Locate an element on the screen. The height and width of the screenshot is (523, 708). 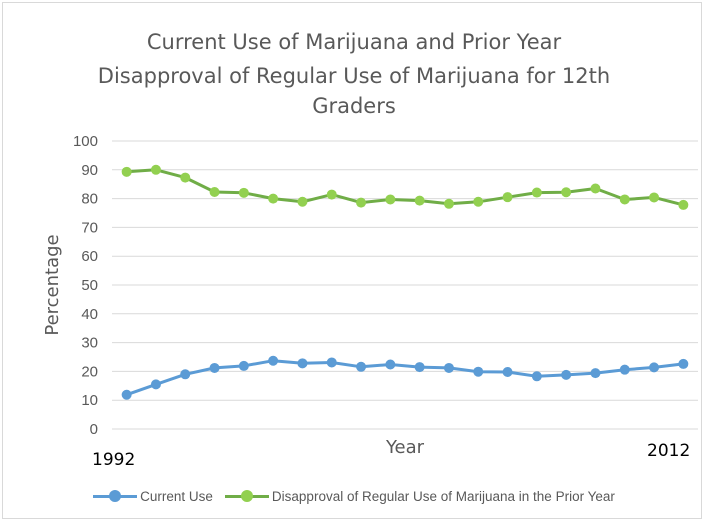
y-tick-labels: 0 10 20 30 40 50 60 70 80 90 100 is located at coordinates (85, 285).